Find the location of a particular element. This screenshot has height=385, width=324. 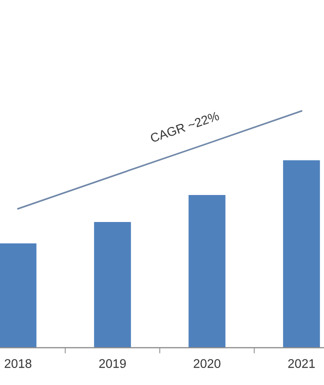

x-tick-label: 2020 is located at coordinates (207, 363).